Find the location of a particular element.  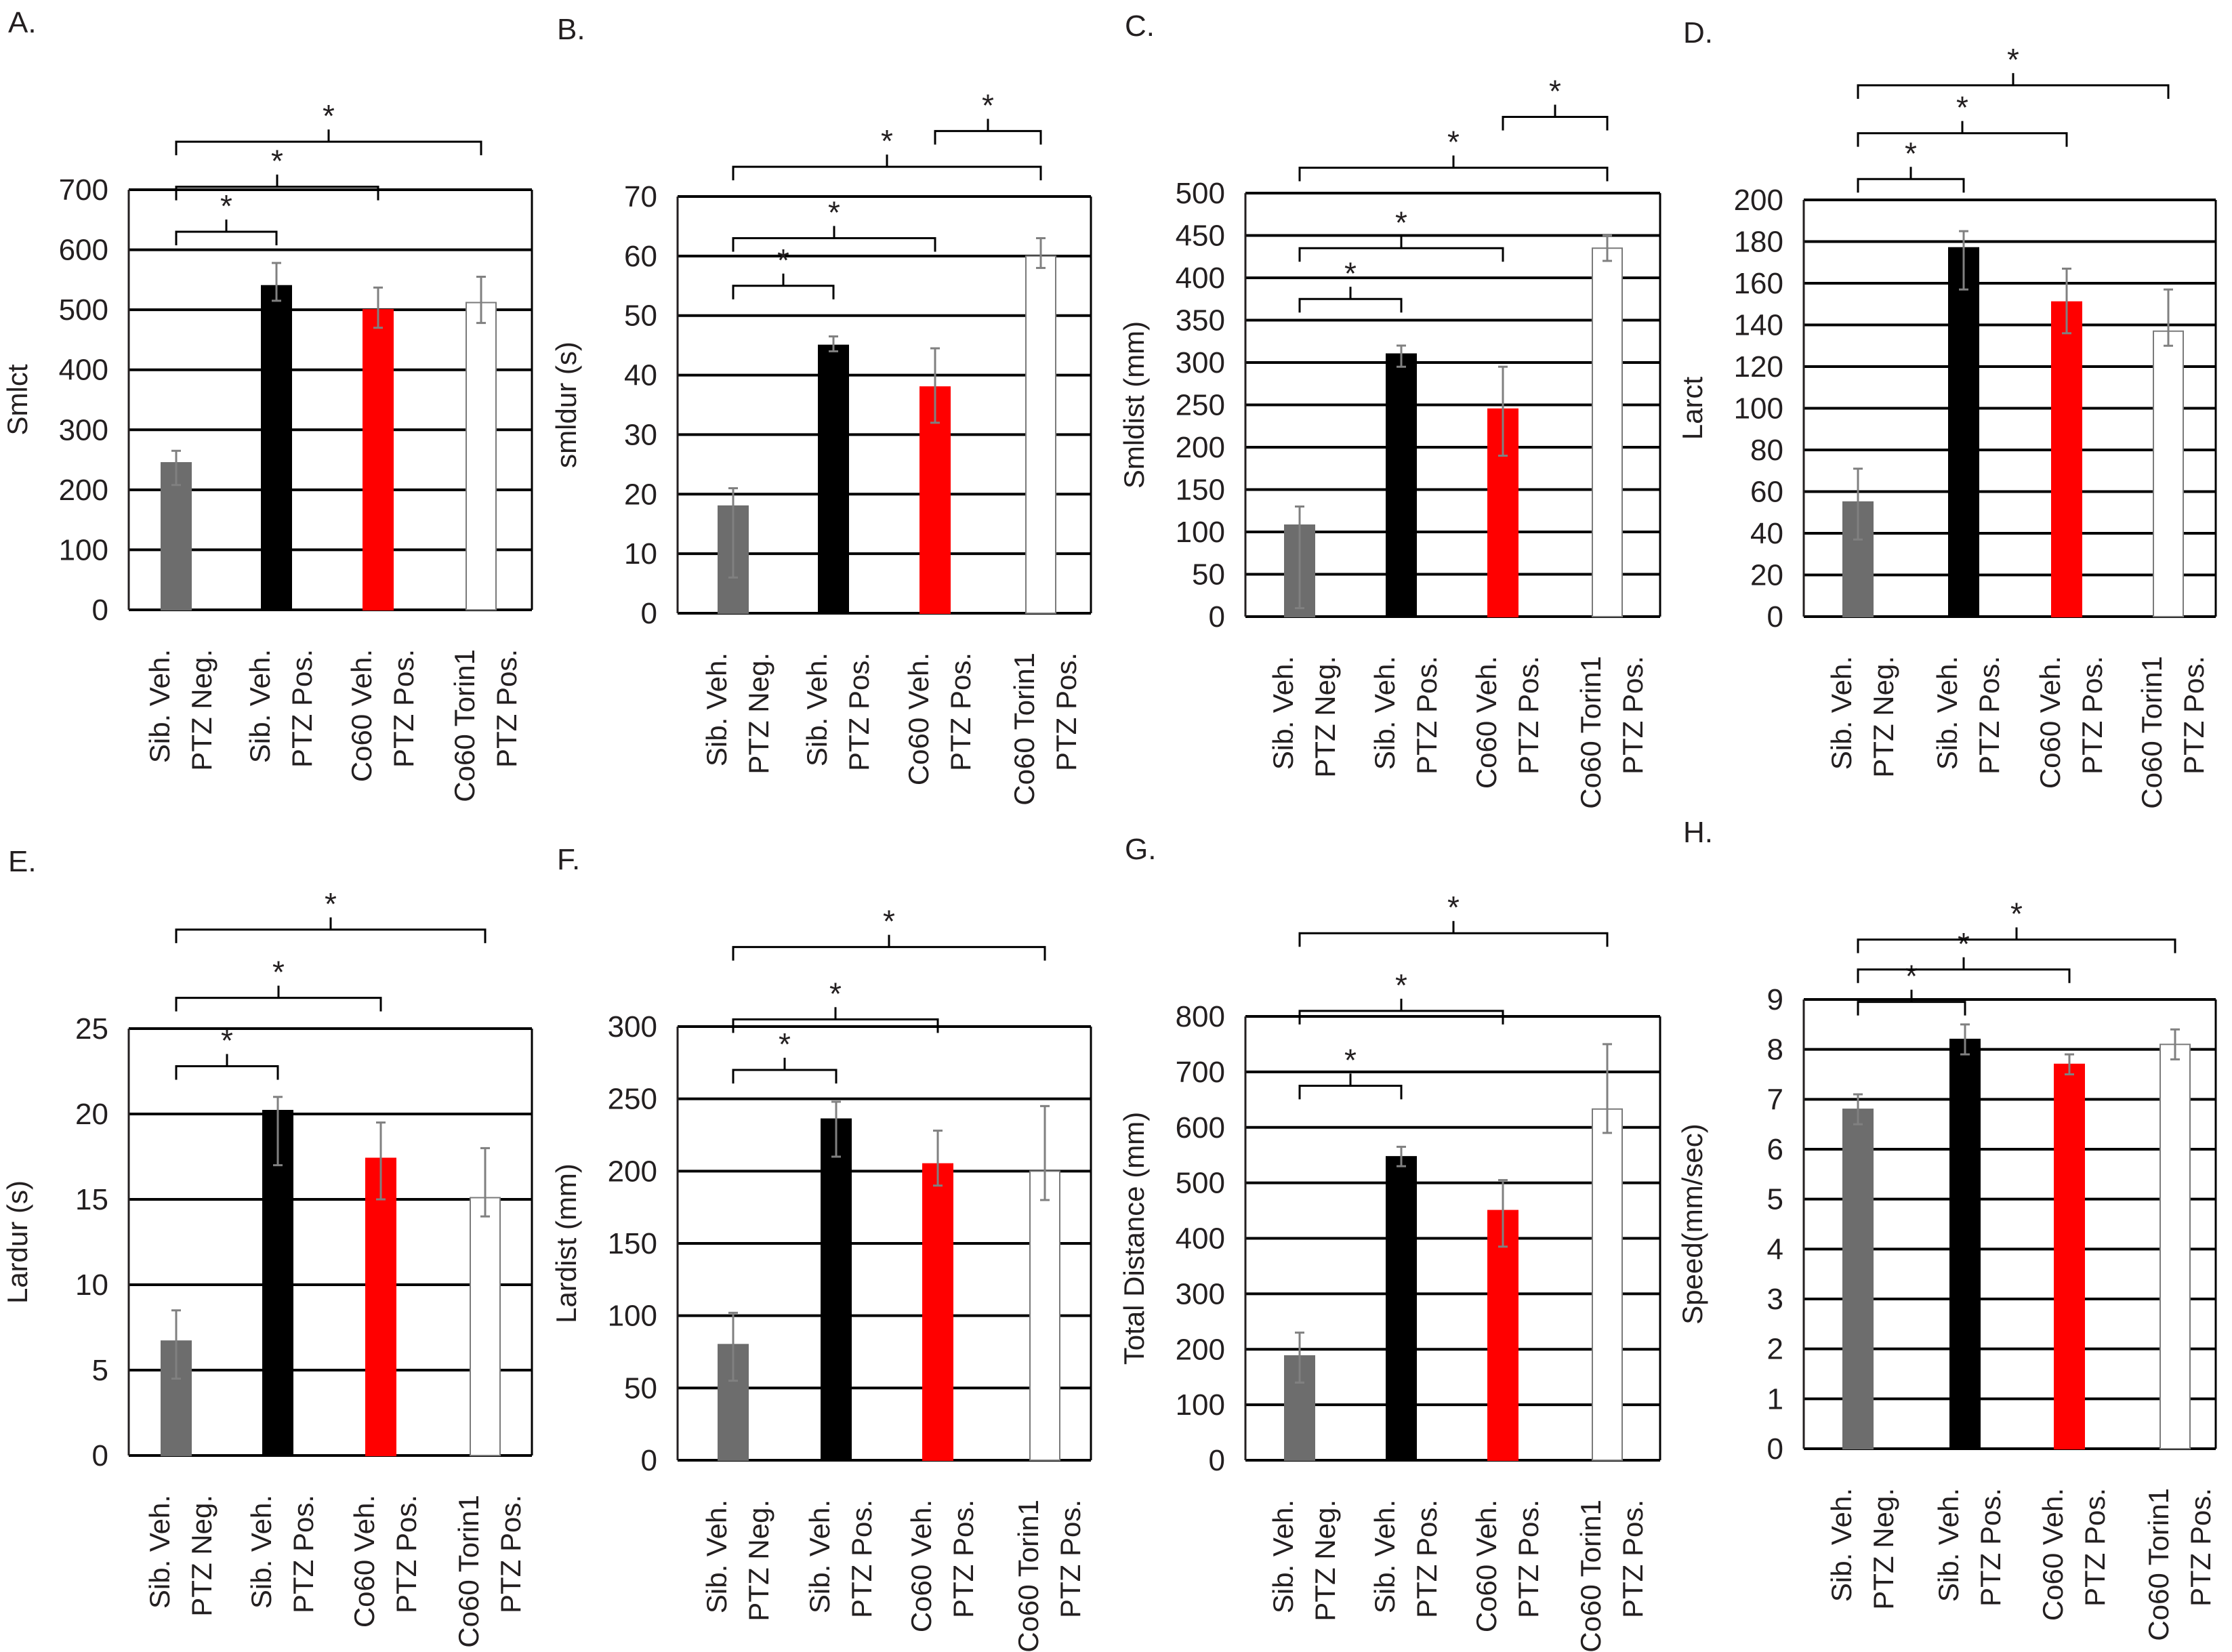

panel-label: G. is located at coordinates (1140, 850).